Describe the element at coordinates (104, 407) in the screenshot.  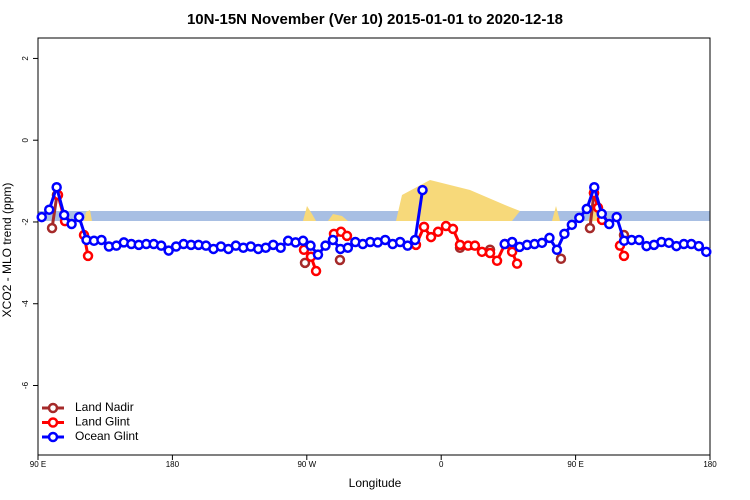
I see `legend-label: Land Nadir` at that location.